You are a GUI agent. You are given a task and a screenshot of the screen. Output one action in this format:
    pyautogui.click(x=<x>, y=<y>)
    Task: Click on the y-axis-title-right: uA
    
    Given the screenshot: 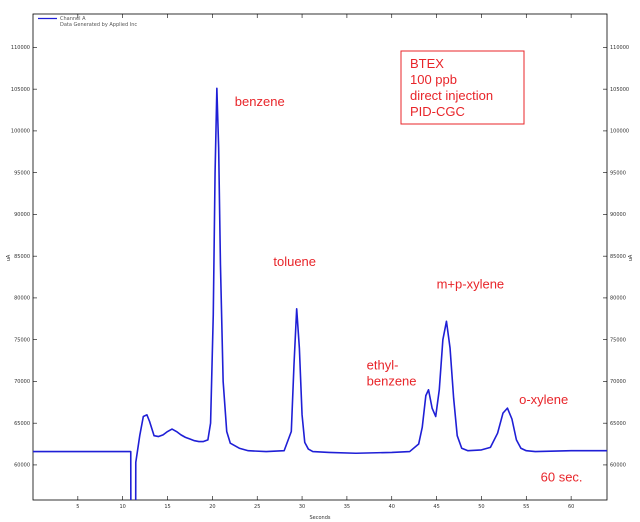 What is the action you would take?
    pyautogui.click(x=631, y=257)
    